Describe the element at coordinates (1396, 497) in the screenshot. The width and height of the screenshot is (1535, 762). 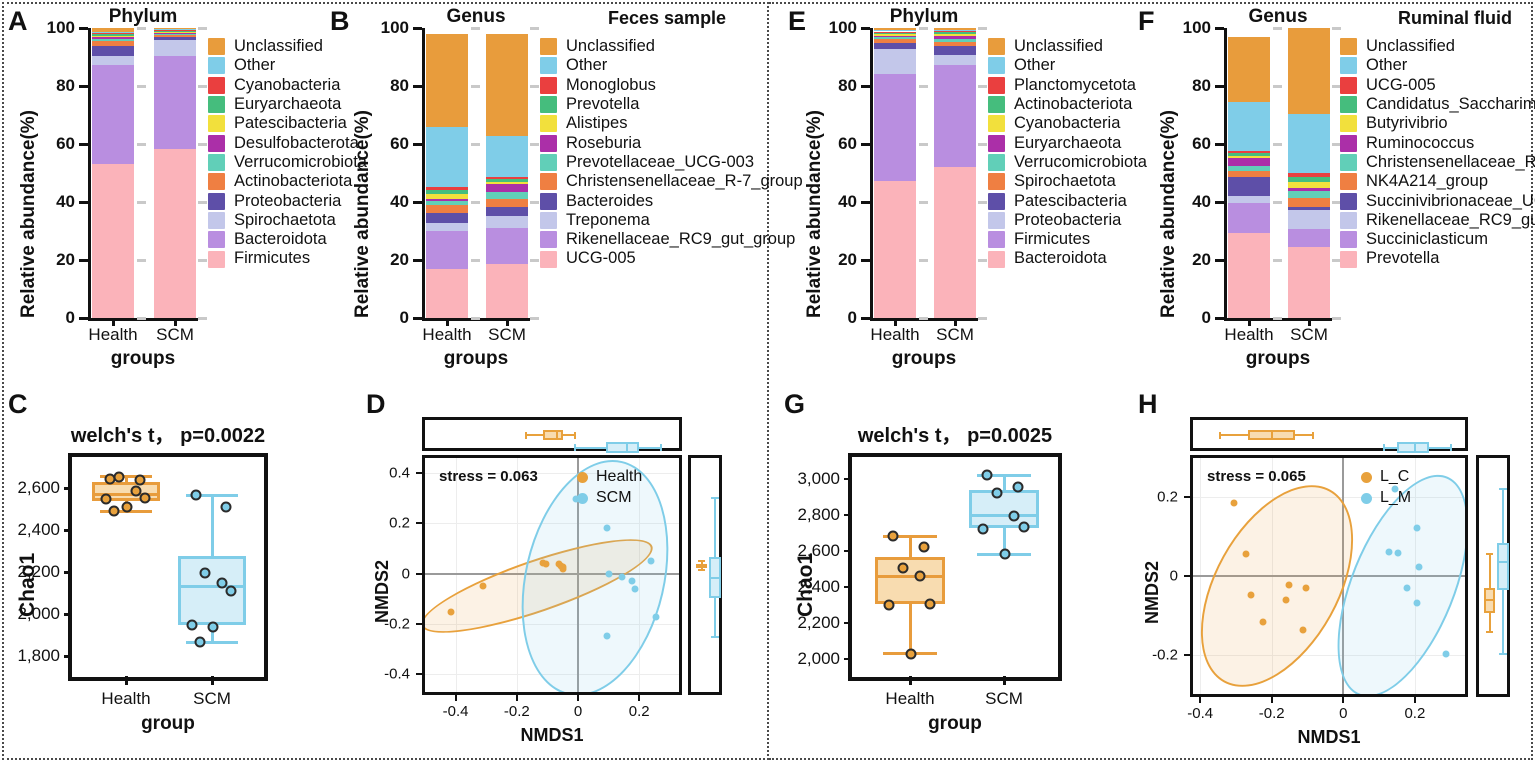
I see `legend-label: L_M` at that location.